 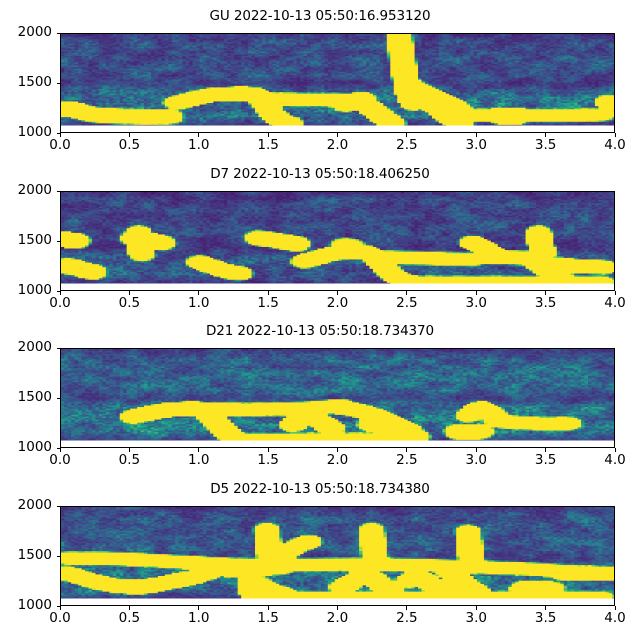 What do you see at coordinates (320, 16) in the screenshot?
I see `panel-title: GU 2022-10-13 05:50:16.953120` at bounding box center [320, 16].